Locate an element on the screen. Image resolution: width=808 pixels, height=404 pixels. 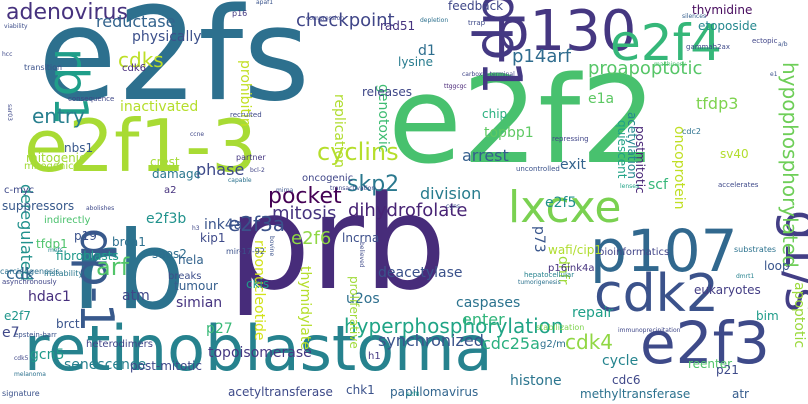
word-e2f8: e2f8 is located at coordinates (413, 394).